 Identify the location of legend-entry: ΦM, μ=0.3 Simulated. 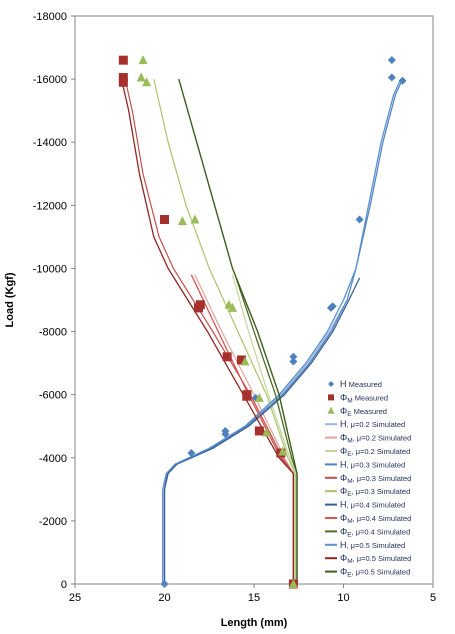
(368, 479).